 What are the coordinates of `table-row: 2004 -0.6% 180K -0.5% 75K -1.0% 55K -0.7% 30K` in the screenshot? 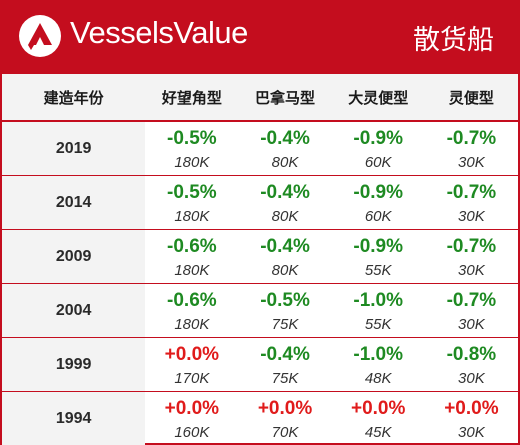 It's located at (260, 310).